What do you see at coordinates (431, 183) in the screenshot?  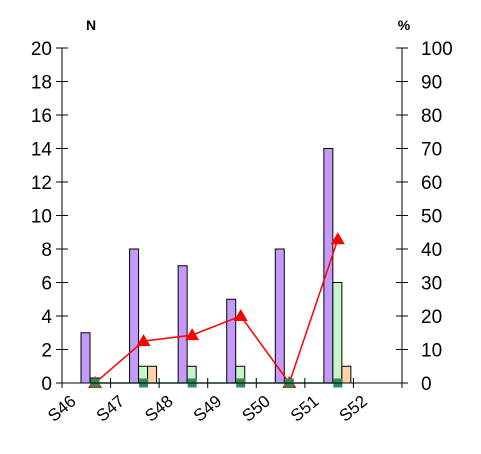 I see `right-tick-label: 60` at bounding box center [431, 183].